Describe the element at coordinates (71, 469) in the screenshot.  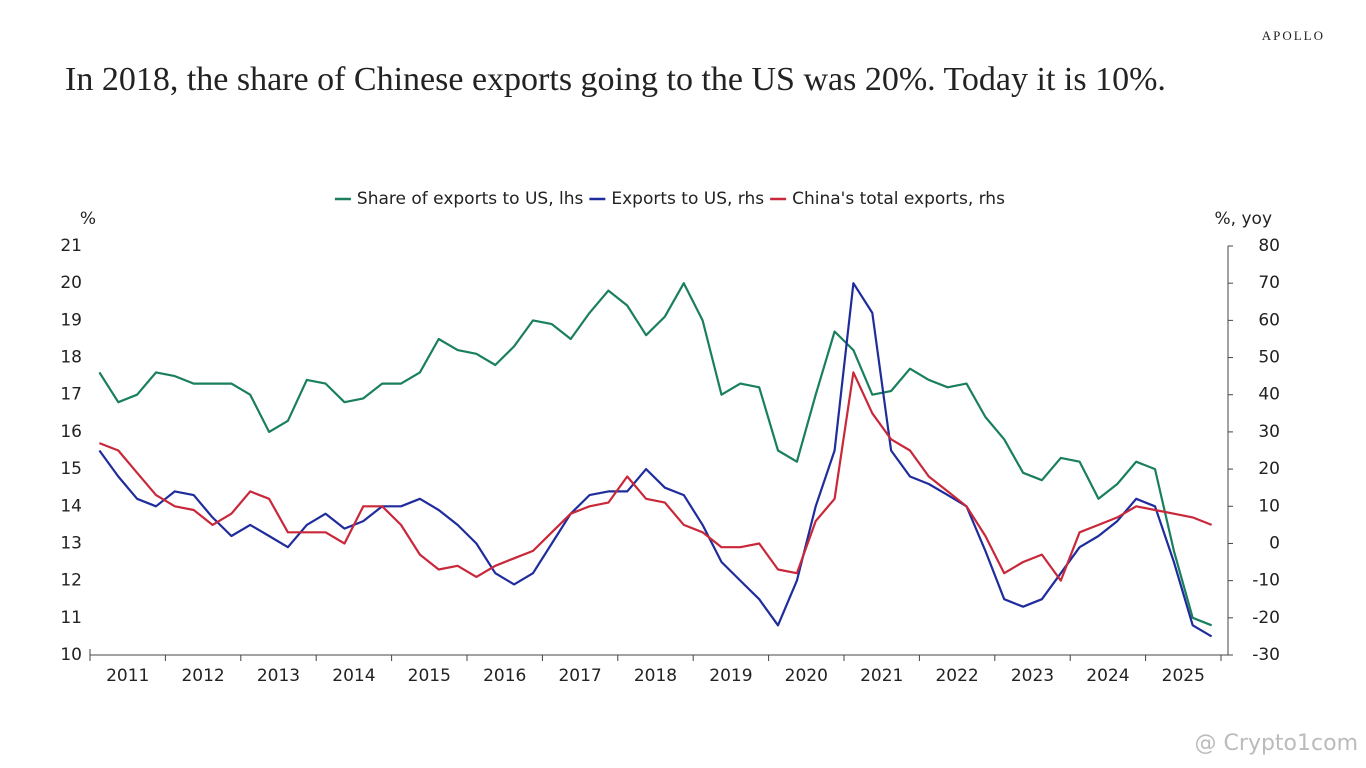
I see `y-tick-label: 15` at that location.